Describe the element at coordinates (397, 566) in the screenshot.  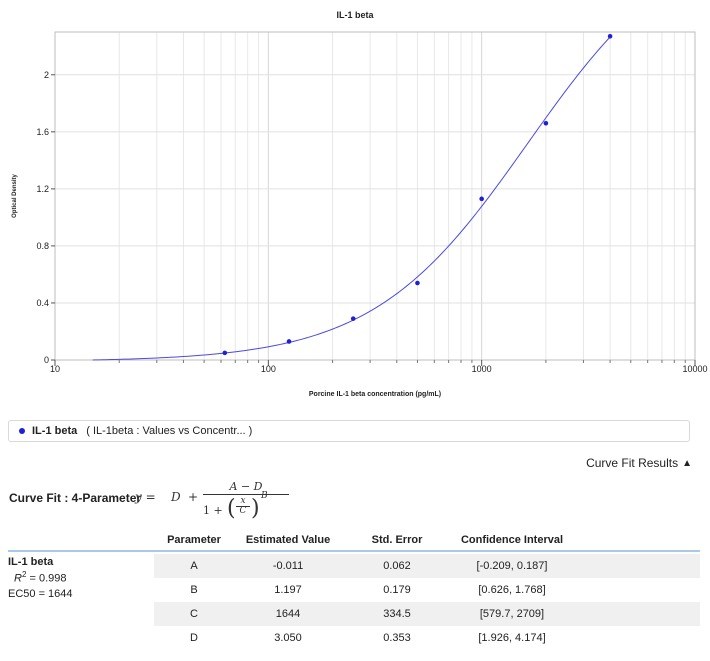
I see `cell-std-error: 0.062` at that location.